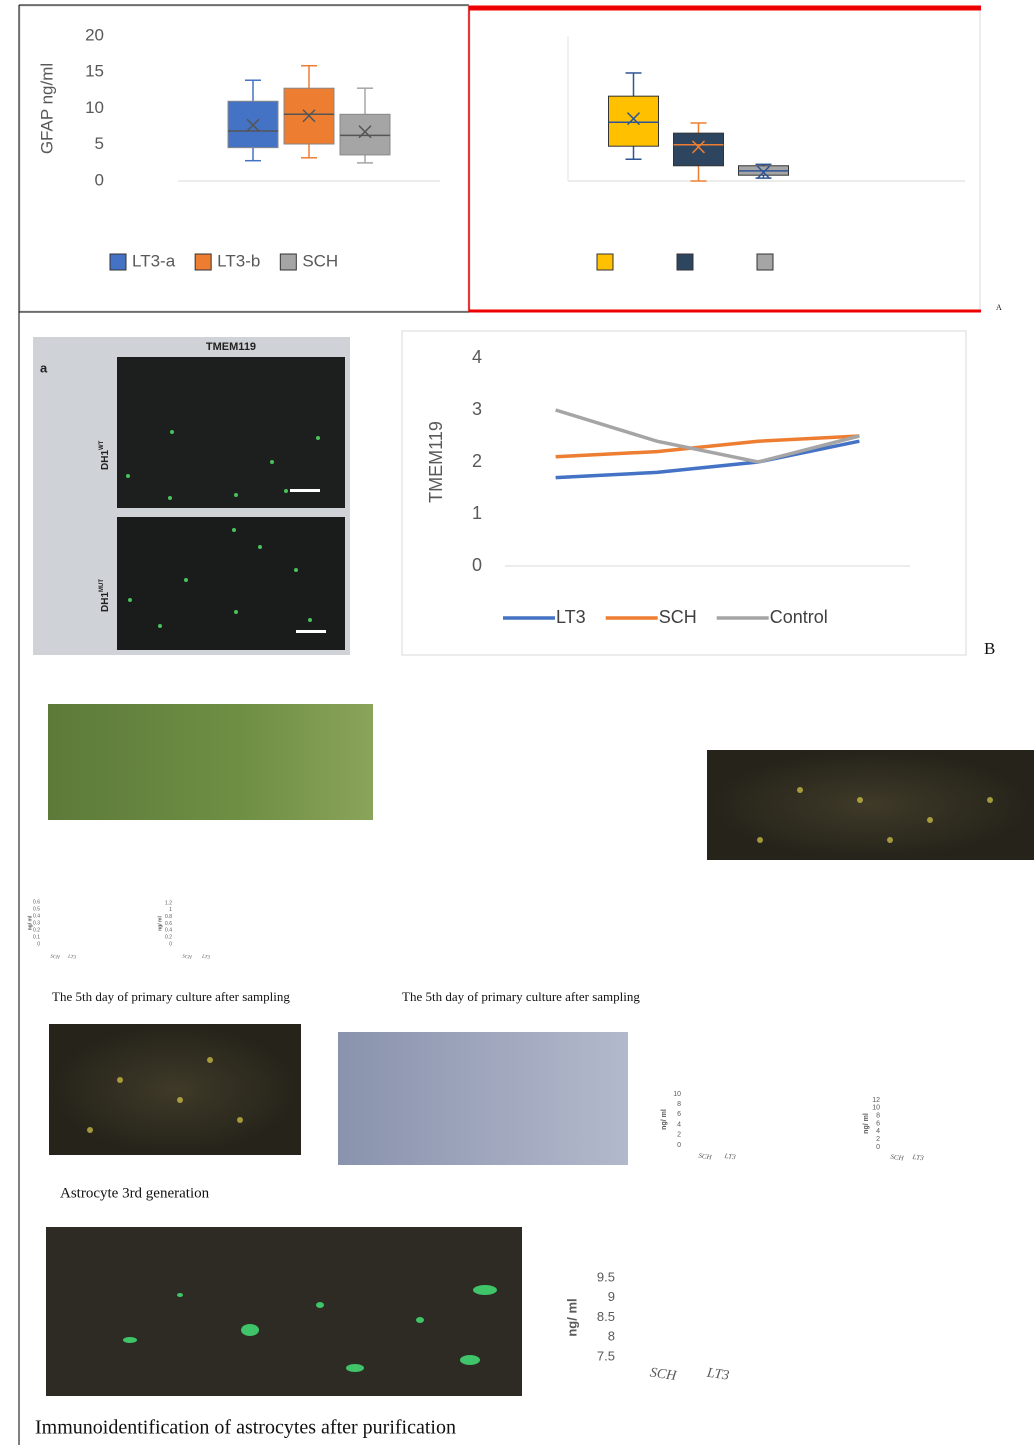  I want to click on figure-label: A, so click(999, 307).